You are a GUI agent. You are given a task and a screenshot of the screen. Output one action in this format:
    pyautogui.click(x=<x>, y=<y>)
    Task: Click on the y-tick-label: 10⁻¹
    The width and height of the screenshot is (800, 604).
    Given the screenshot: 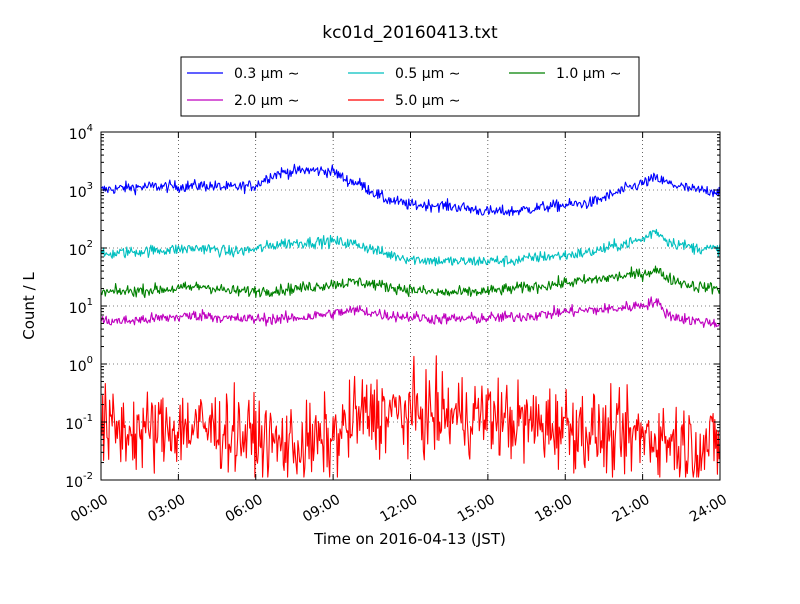 What is the action you would take?
    pyautogui.click(x=79, y=423)
    